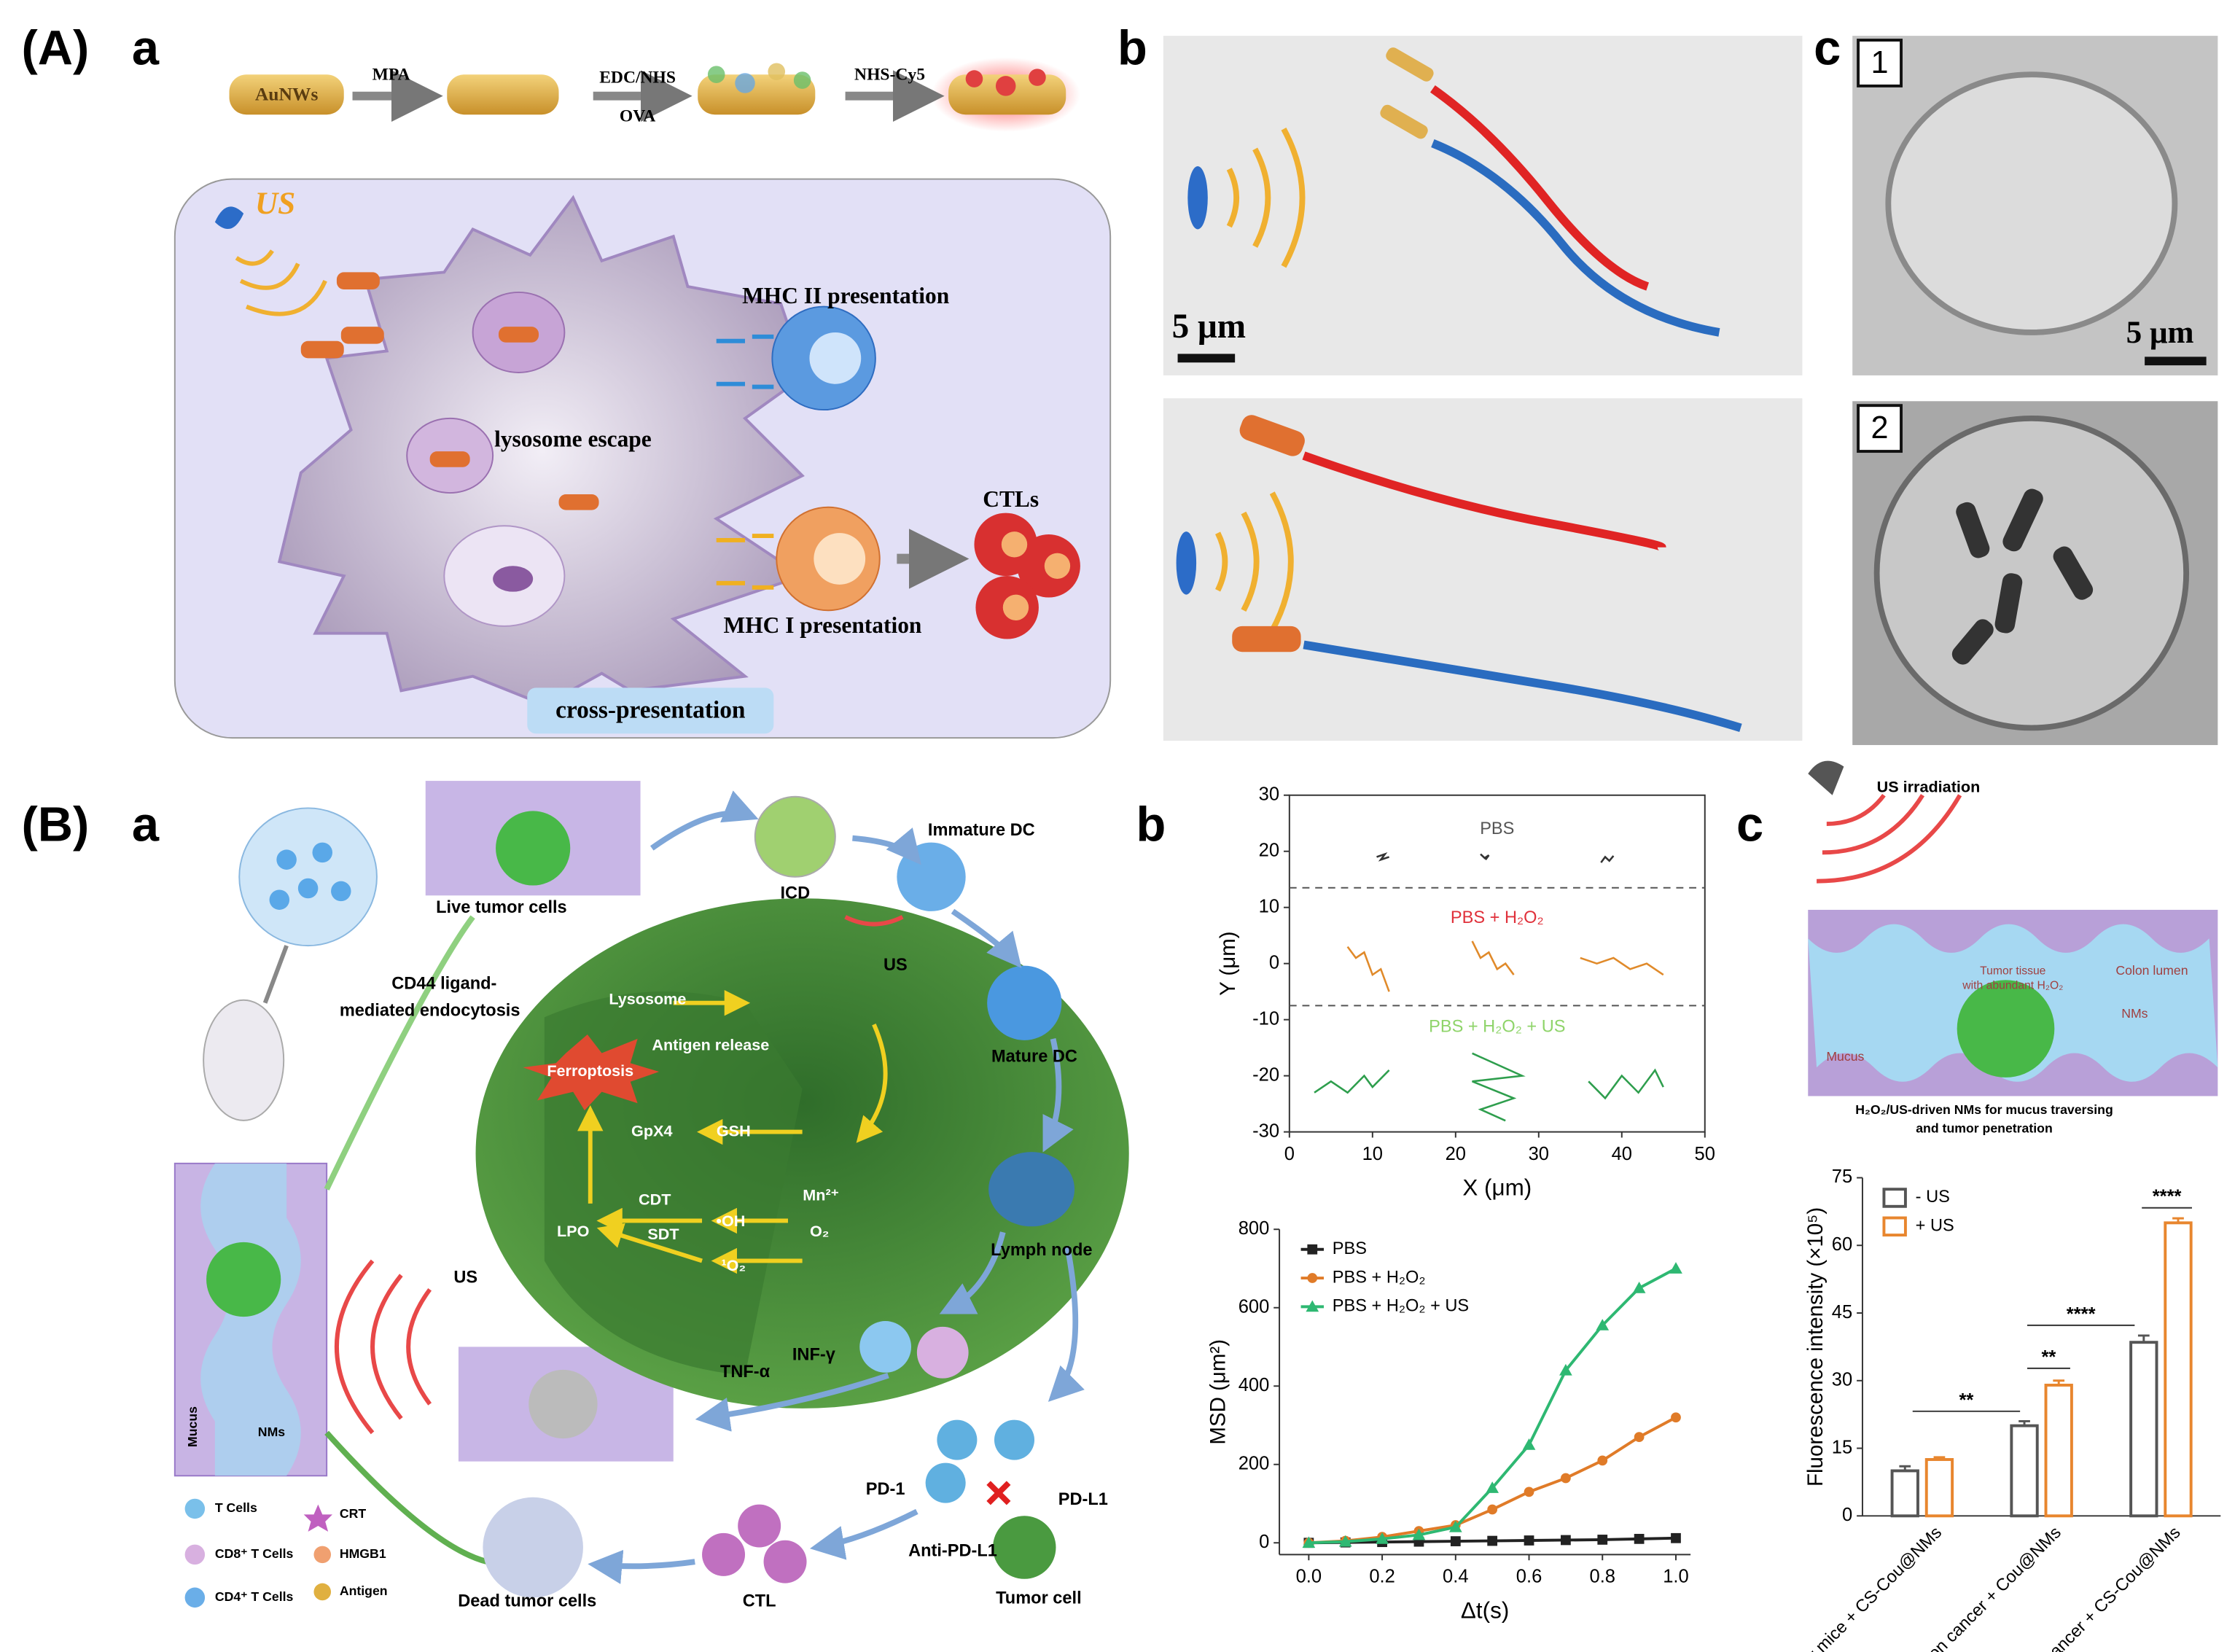 This screenshot has height=1652, width=2235. I want to click on trajectory, so click(1484, 501).